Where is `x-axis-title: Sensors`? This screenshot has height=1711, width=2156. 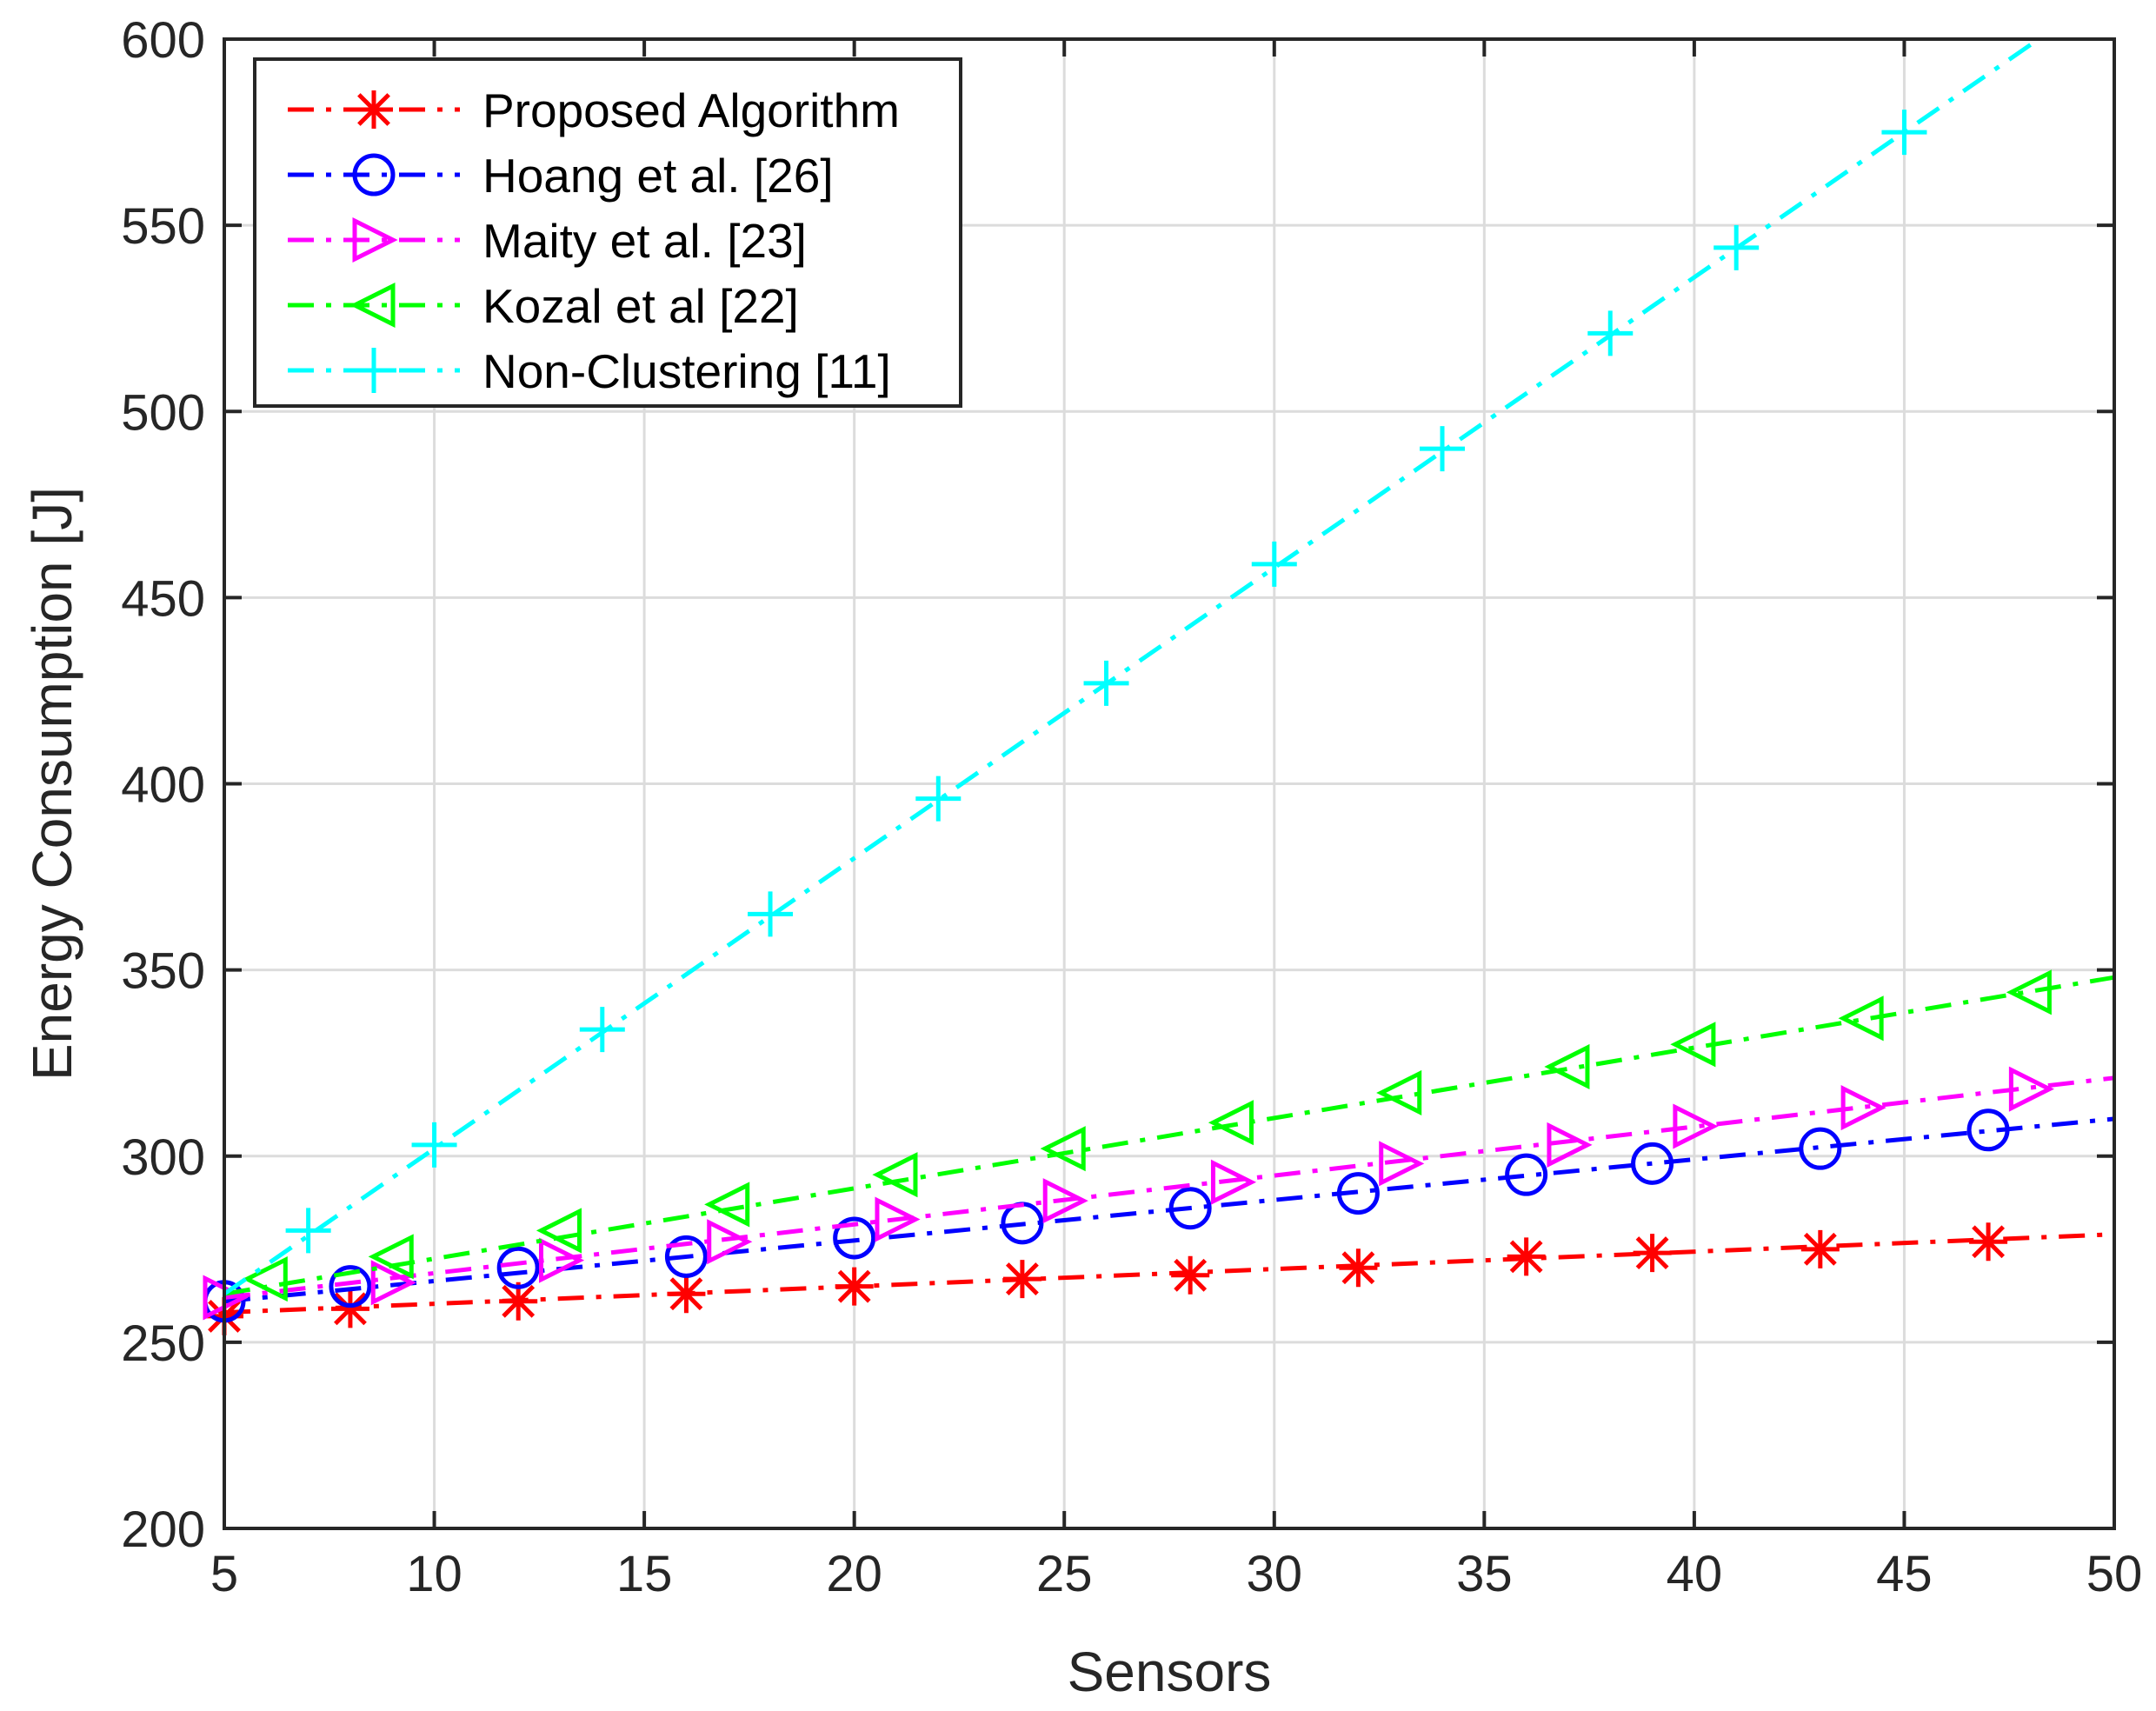
x-axis-title: Sensors is located at coordinates (1170, 1672).